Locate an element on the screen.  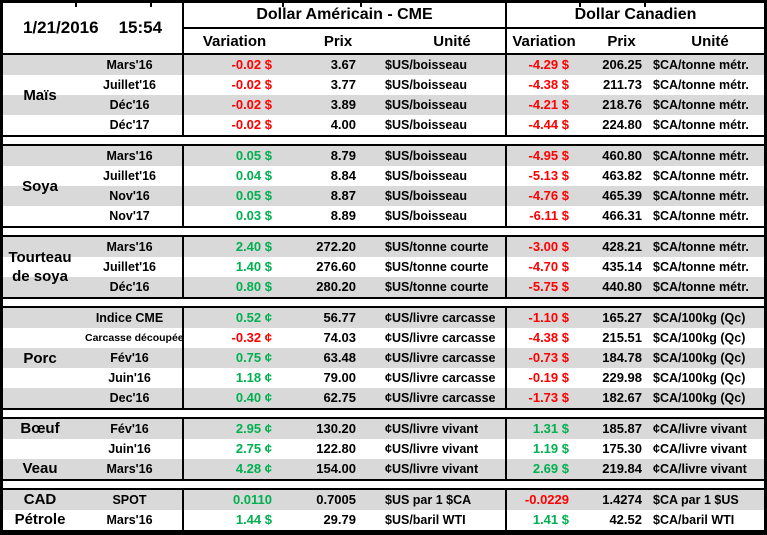
us-column-headers: Variation Prix Unité is located at coordinates (344, 41).